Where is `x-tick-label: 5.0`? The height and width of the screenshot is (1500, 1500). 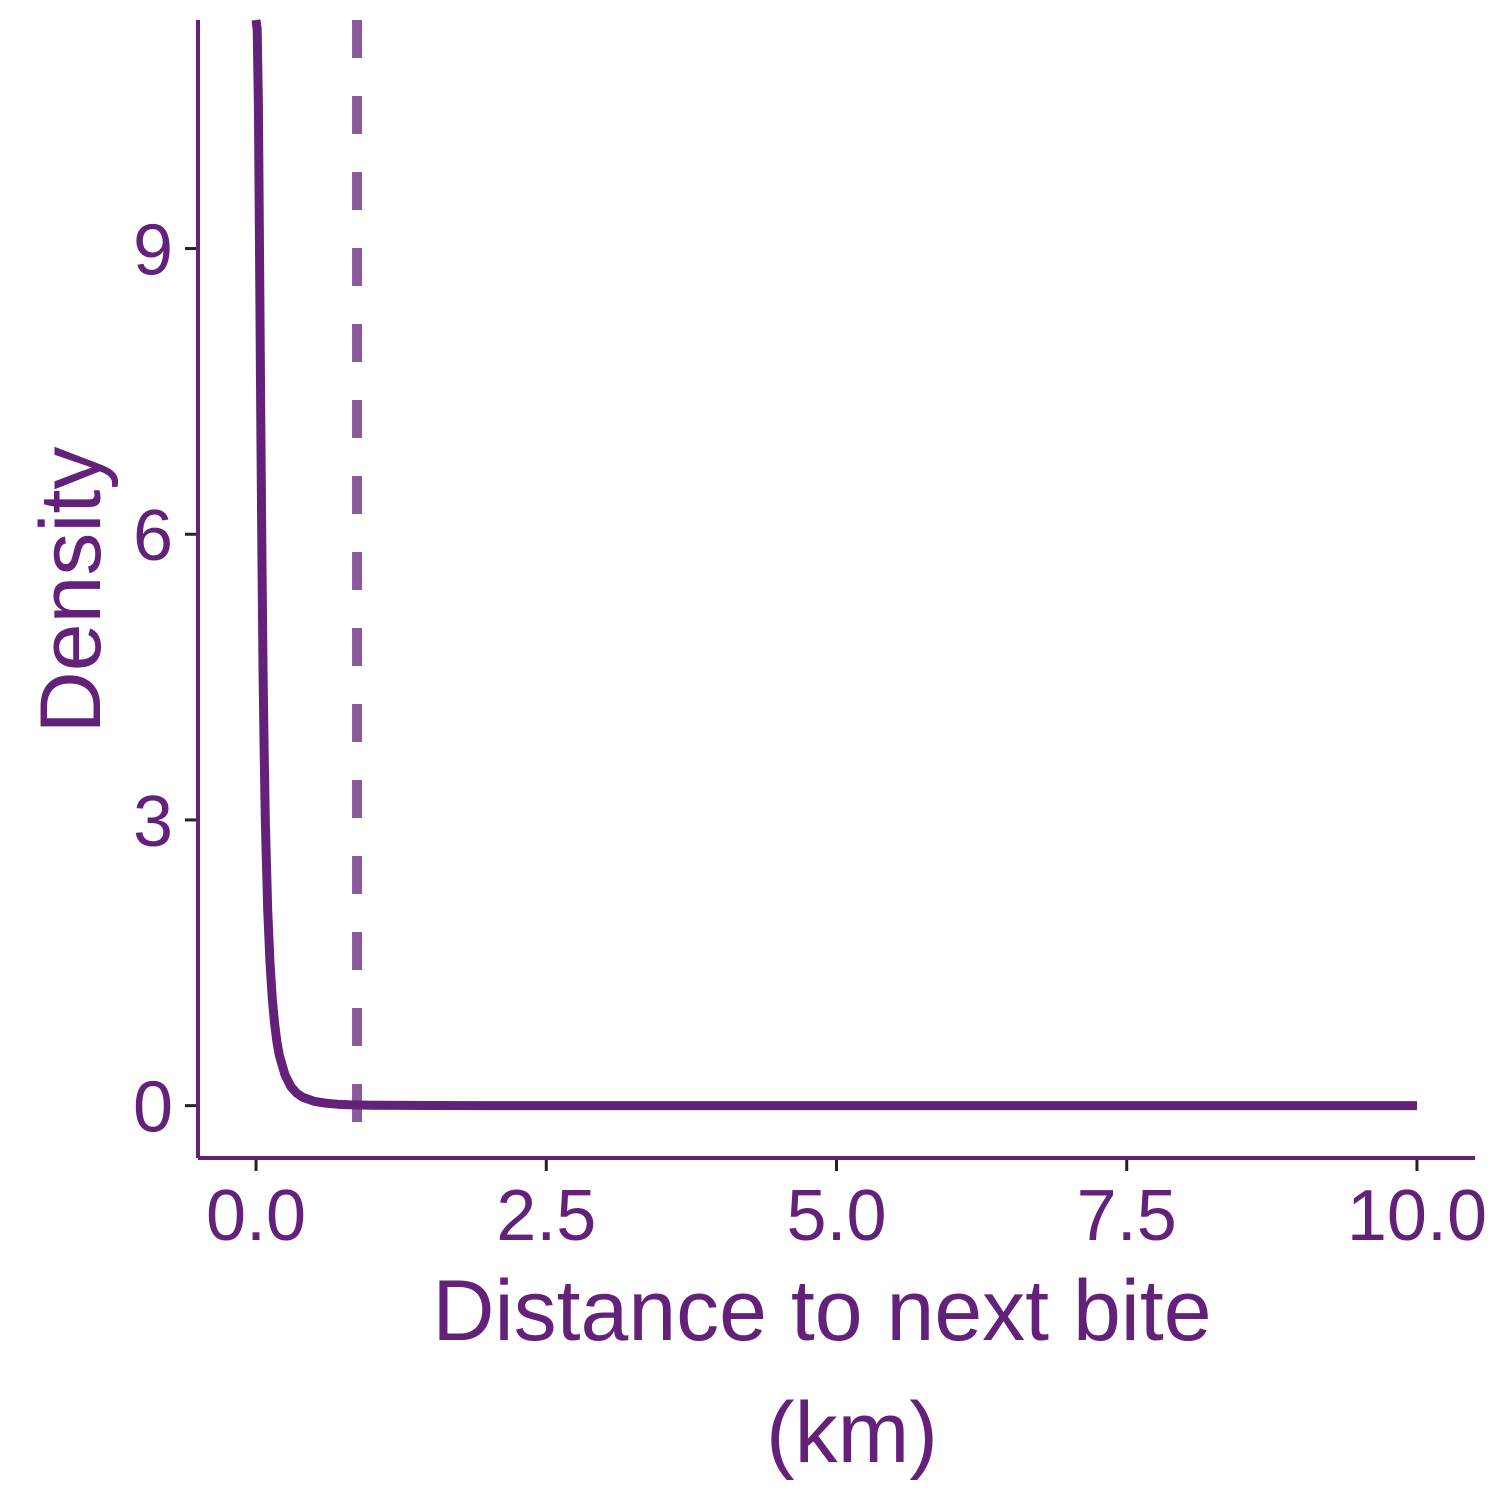
x-tick-label: 5.0 is located at coordinates (836, 1216).